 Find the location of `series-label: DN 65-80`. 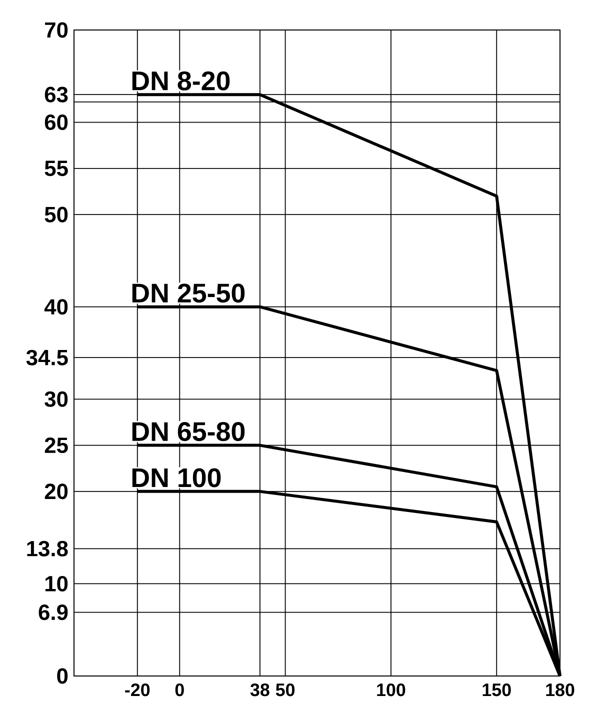

series-label: DN 65-80 is located at coordinates (188, 432).